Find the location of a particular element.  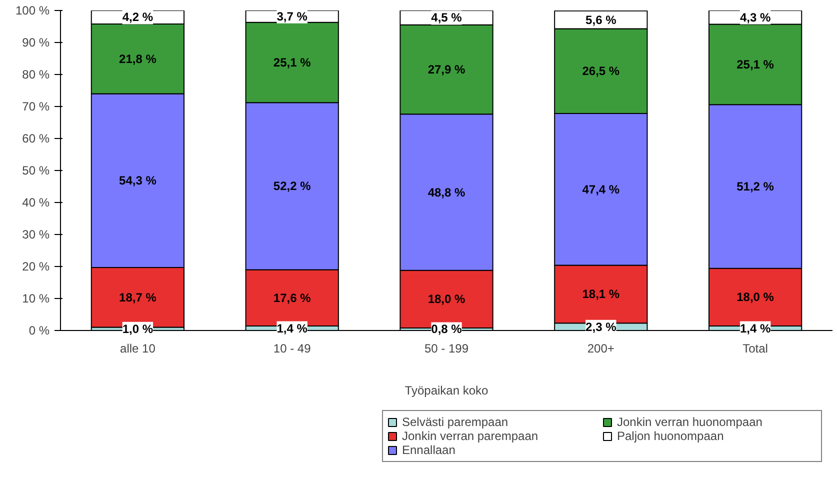

data-label: 2,3 % is located at coordinates (601, 327).